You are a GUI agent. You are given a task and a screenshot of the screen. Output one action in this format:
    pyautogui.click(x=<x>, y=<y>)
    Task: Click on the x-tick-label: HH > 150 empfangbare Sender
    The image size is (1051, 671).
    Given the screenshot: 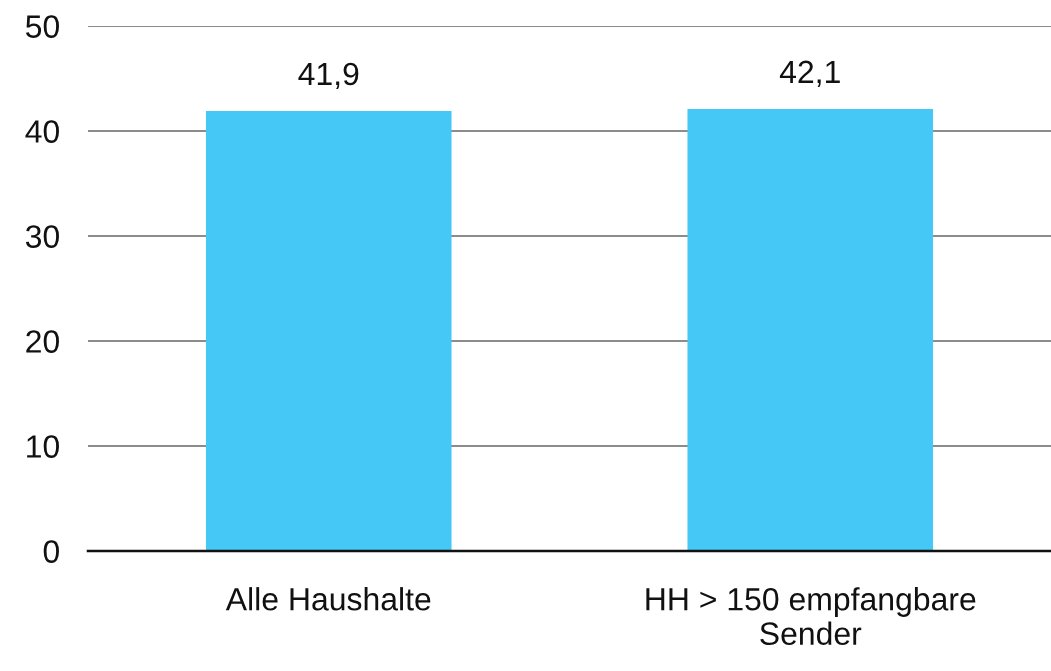 What is the action you would take?
    pyautogui.click(x=811, y=616)
    